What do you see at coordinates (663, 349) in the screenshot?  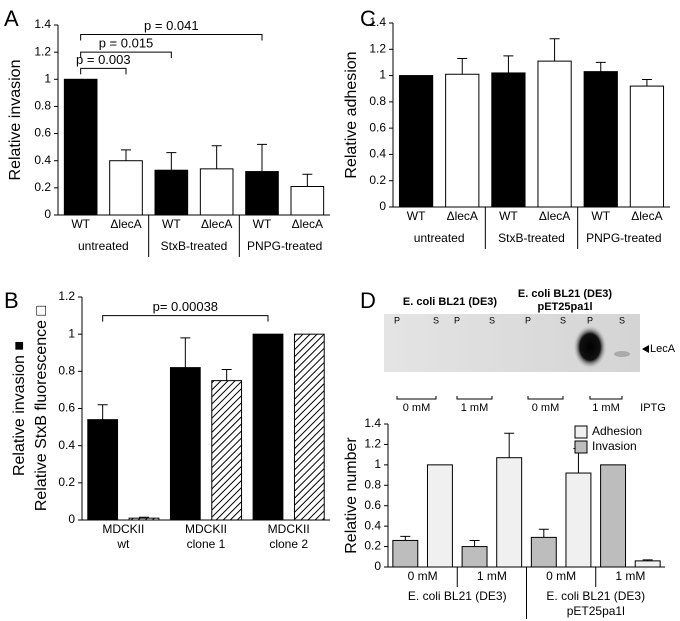 I see `band-label: LecA` at bounding box center [663, 349].